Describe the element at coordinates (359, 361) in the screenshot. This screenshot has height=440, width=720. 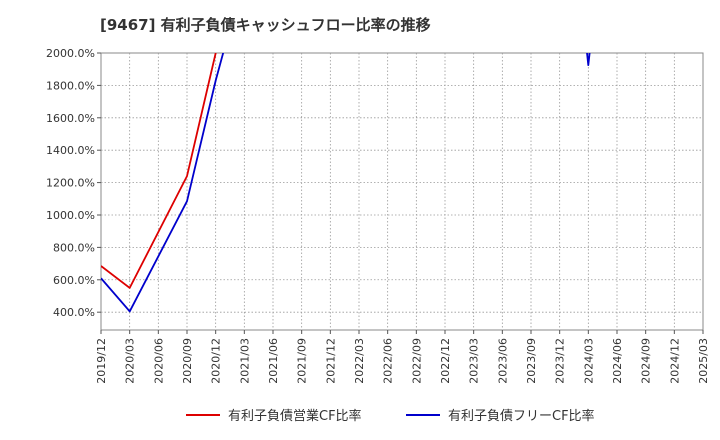
I see `x-tick-label: 2022/03` at that location.